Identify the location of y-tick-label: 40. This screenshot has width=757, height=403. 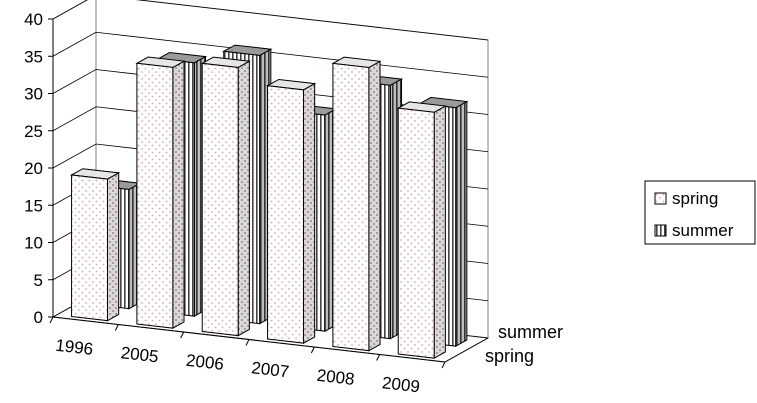
(33, 19).